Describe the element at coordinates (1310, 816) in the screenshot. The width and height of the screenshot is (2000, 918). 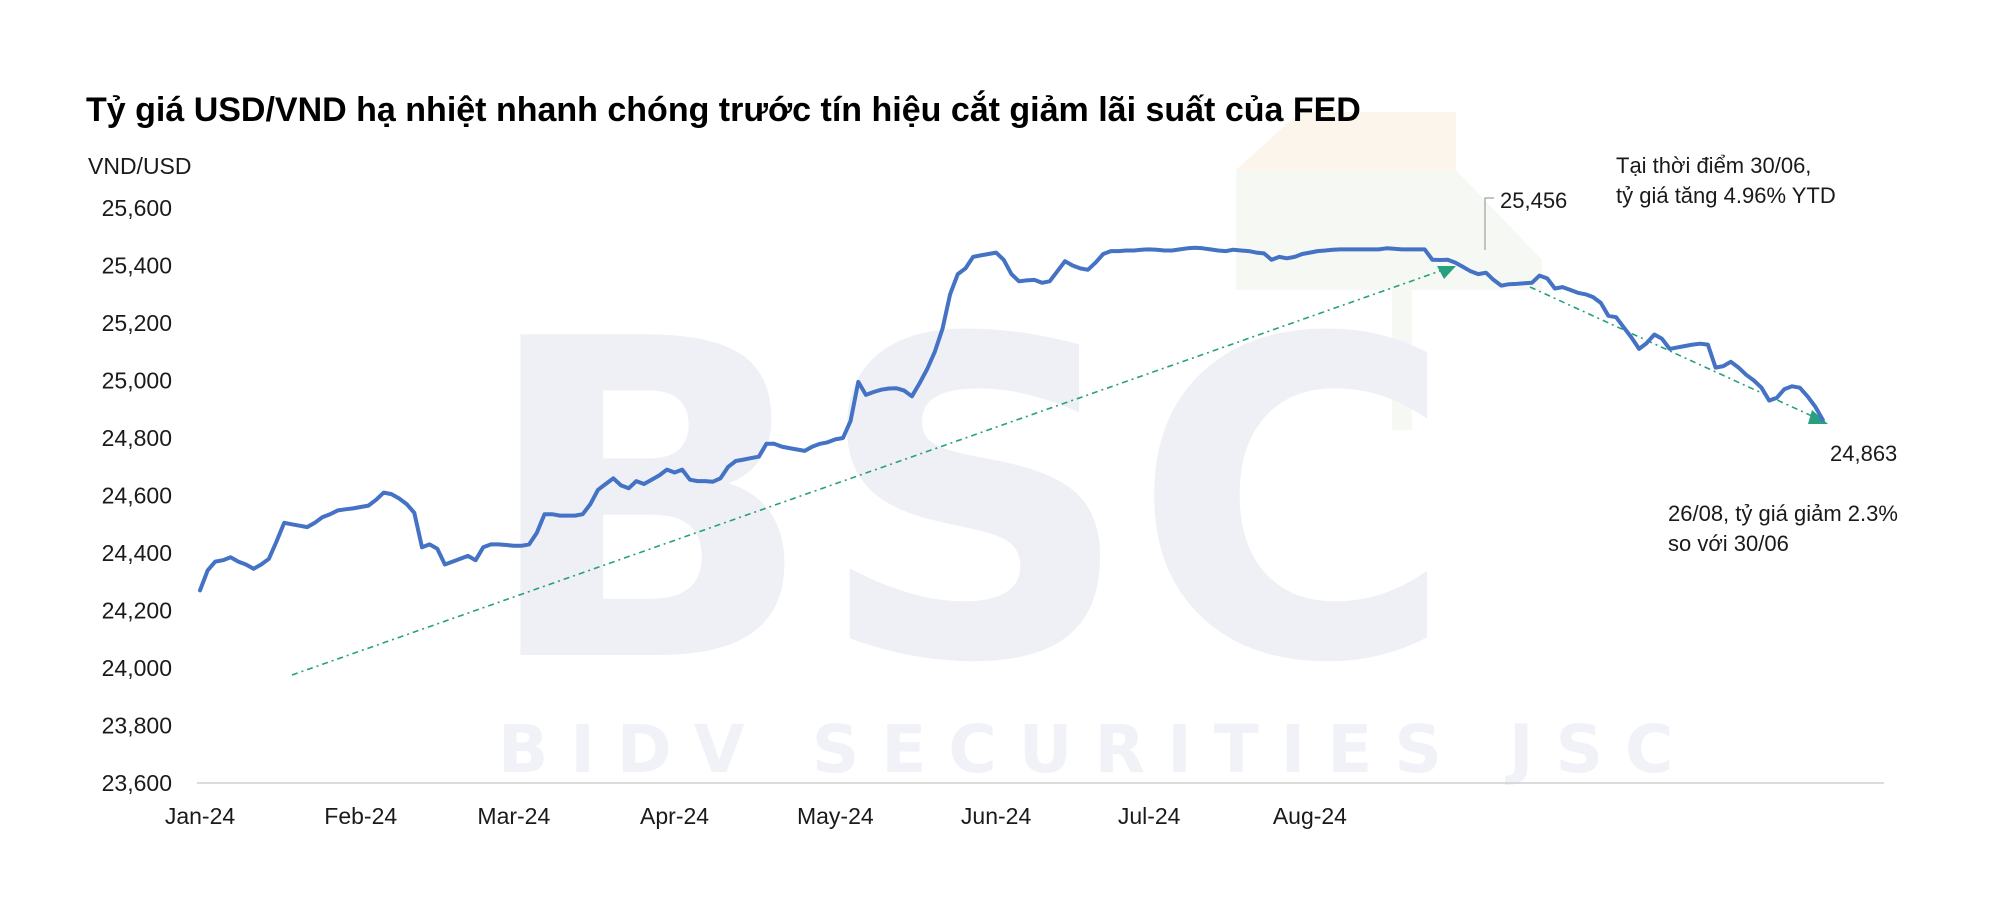
I see `x-tick-label: Aug-24` at that location.